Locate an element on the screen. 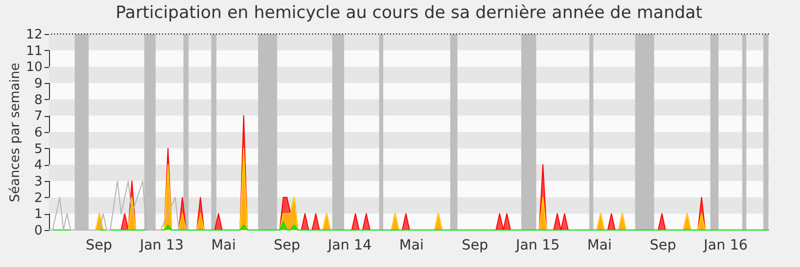 Image resolution: width=800 pixels, height=267 pixels. chart-title: Participation en hemicycle au cours de sa dernière année de mandat is located at coordinates (409, 13).